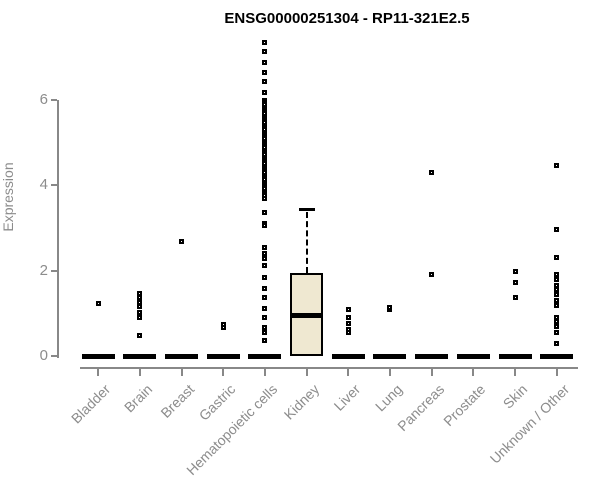  What do you see at coordinates (91, 404) in the screenshot?
I see `x-tick-label: Bladder` at bounding box center [91, 404].